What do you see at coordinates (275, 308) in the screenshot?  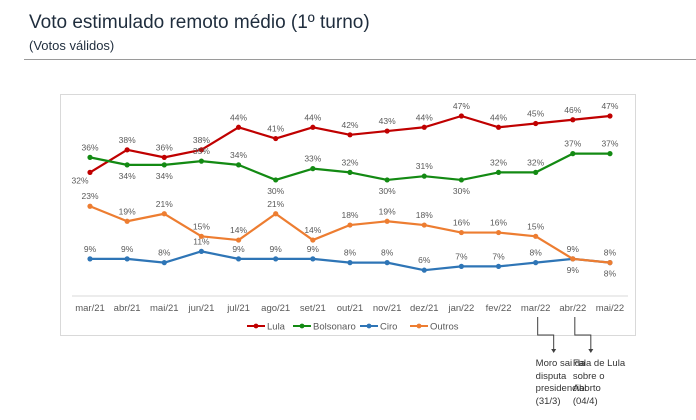 I see `x-tick-label: ago/21` at bounding box center [275, 308].